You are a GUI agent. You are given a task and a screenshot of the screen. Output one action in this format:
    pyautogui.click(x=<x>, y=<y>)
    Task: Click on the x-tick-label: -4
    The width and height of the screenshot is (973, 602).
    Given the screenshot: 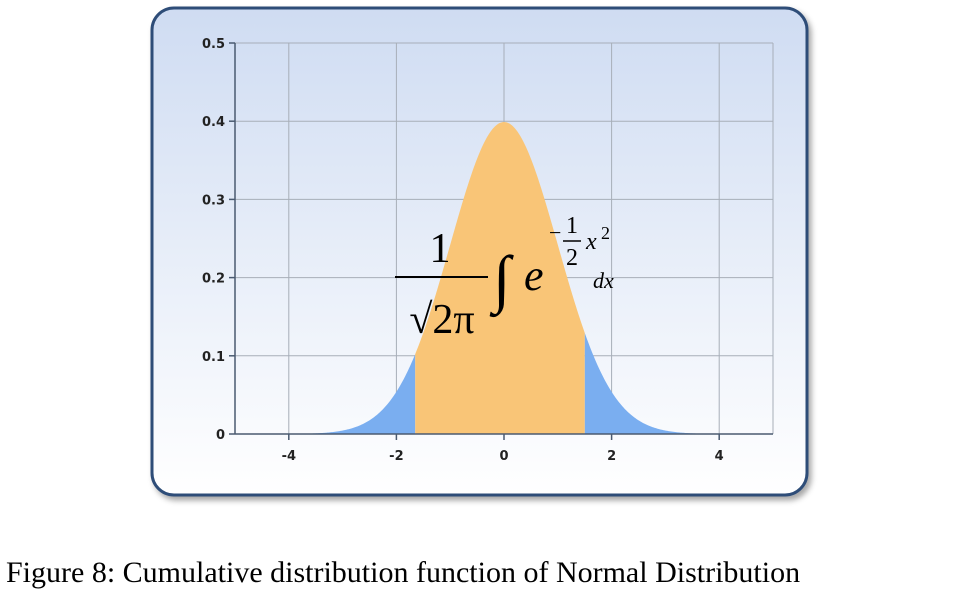 What is the action you would take?
    pyautogui.click(x=289, y=456)
    